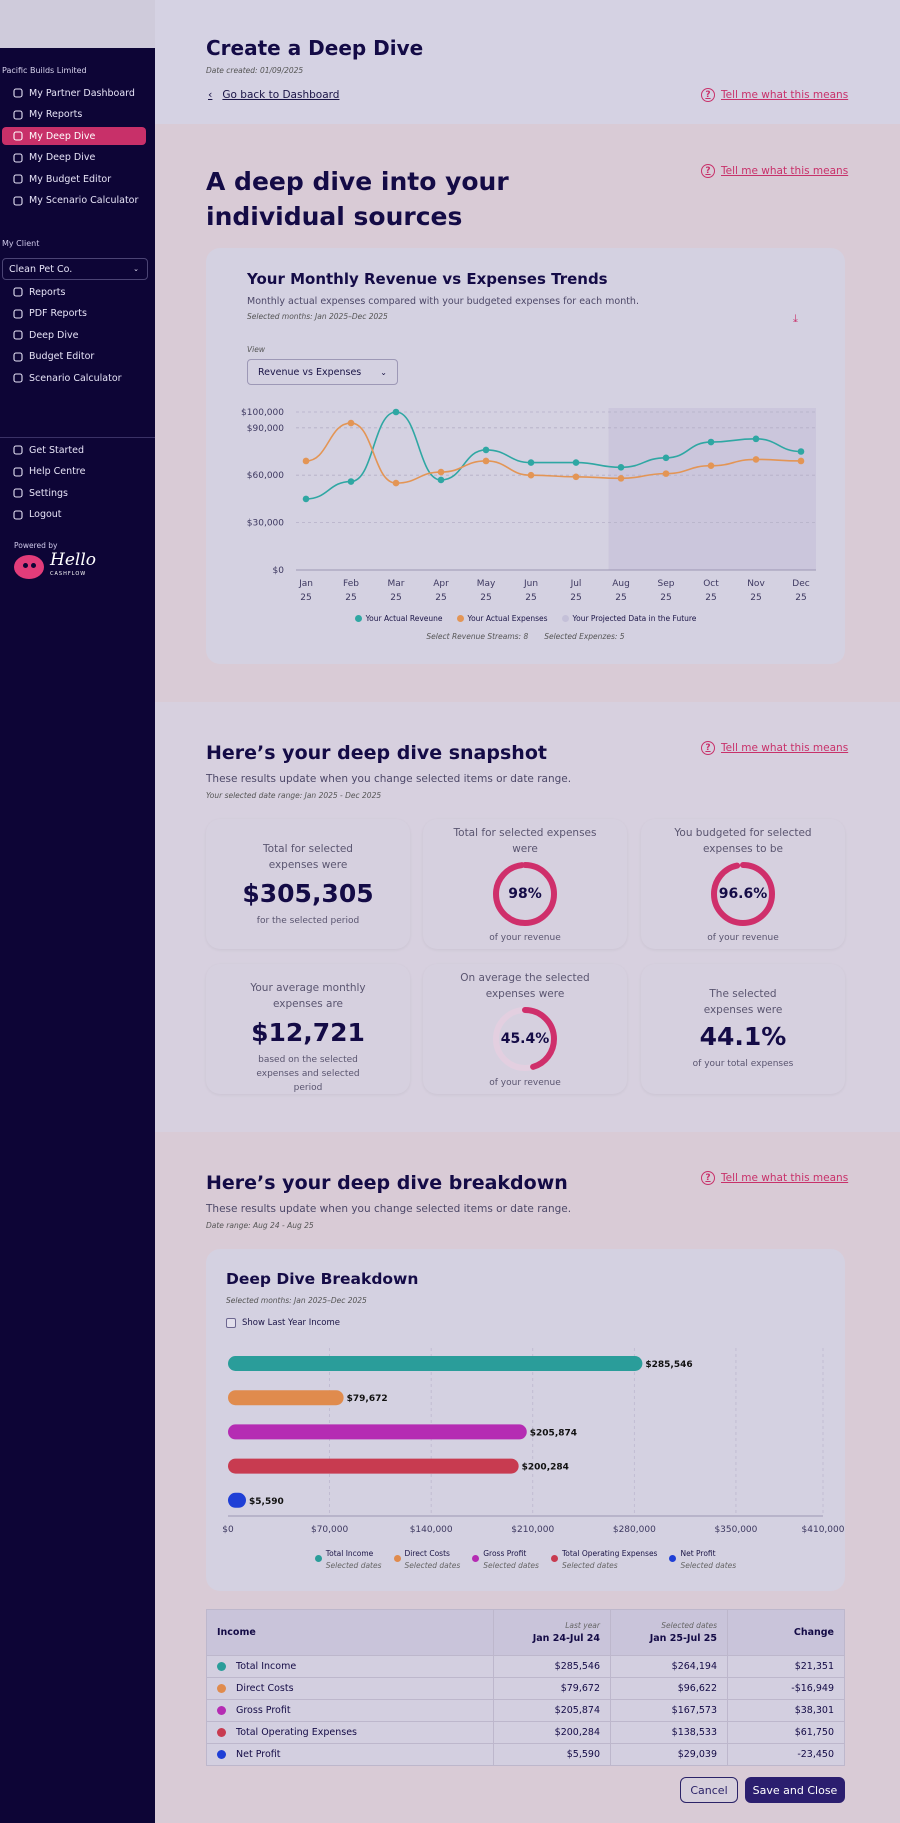  Describe the element at coordinates (785, 1178) in the screenshot. I see `help-link-label: Tell me what this means` at that location.